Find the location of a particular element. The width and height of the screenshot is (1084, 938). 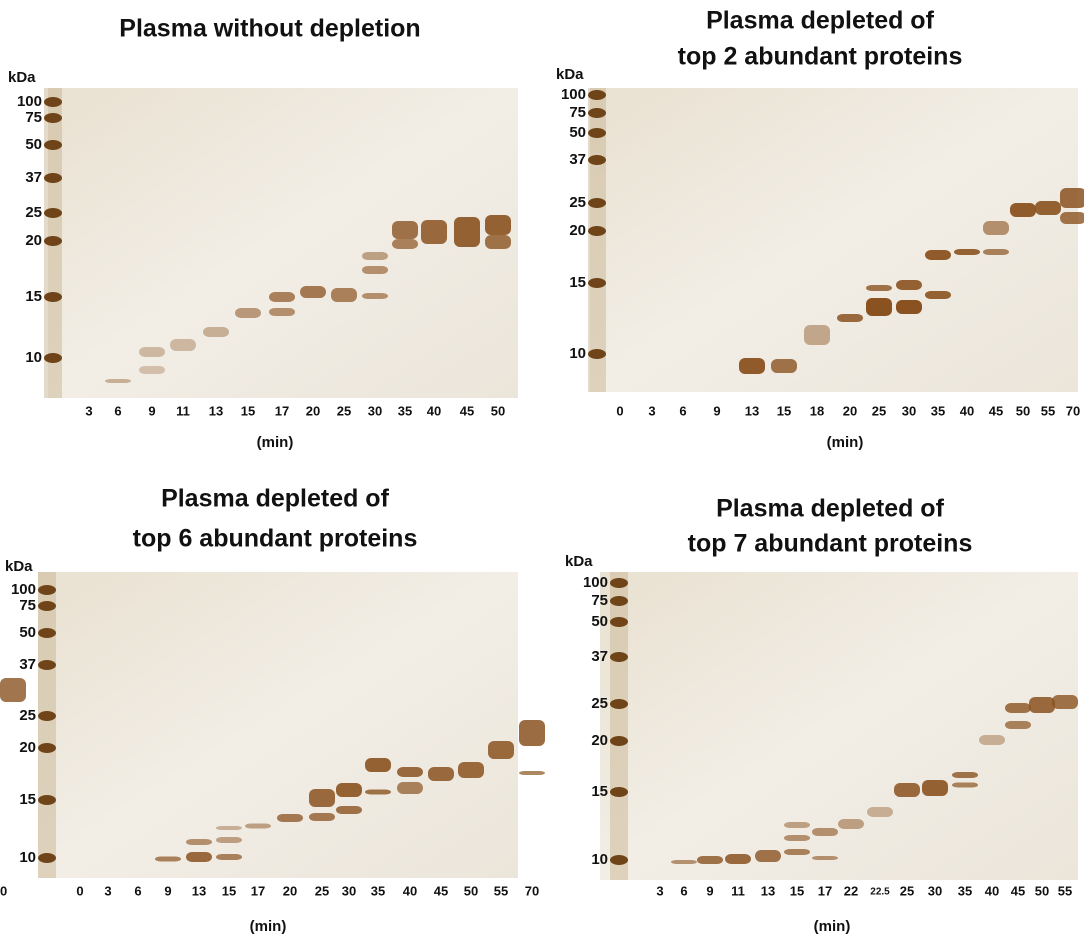

lane-label: 22 is located at coordinates (851, 890).